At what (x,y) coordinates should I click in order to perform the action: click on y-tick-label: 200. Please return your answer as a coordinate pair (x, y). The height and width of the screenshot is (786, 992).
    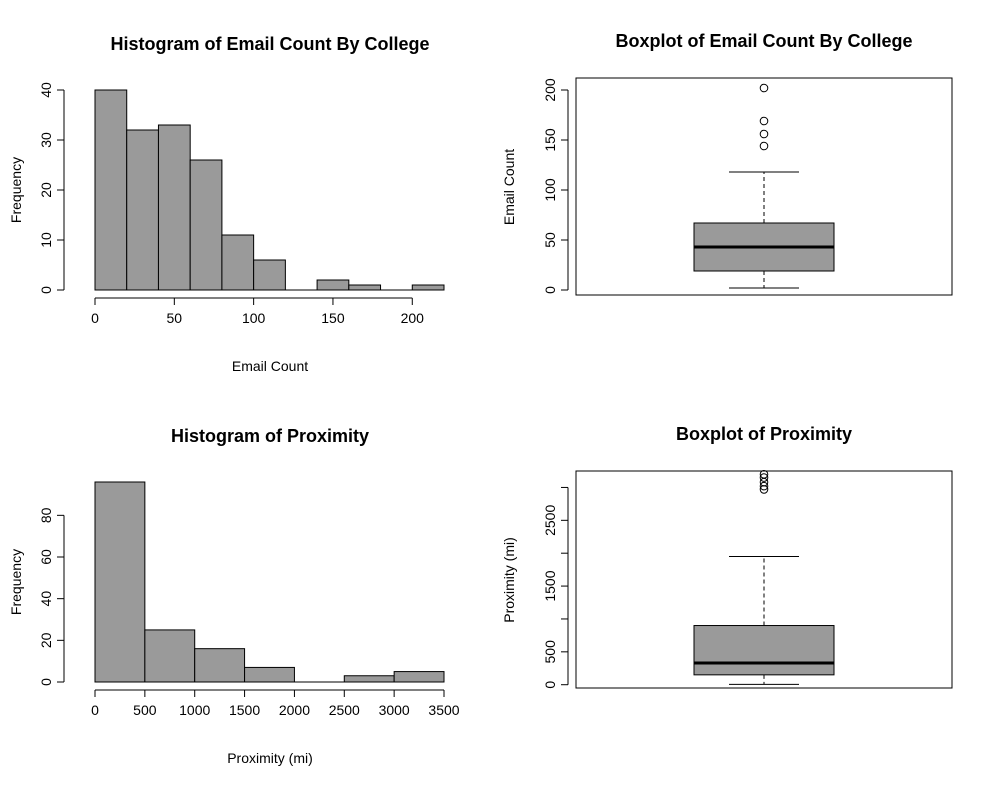
    Looking at the image, I should click on (550, 90).